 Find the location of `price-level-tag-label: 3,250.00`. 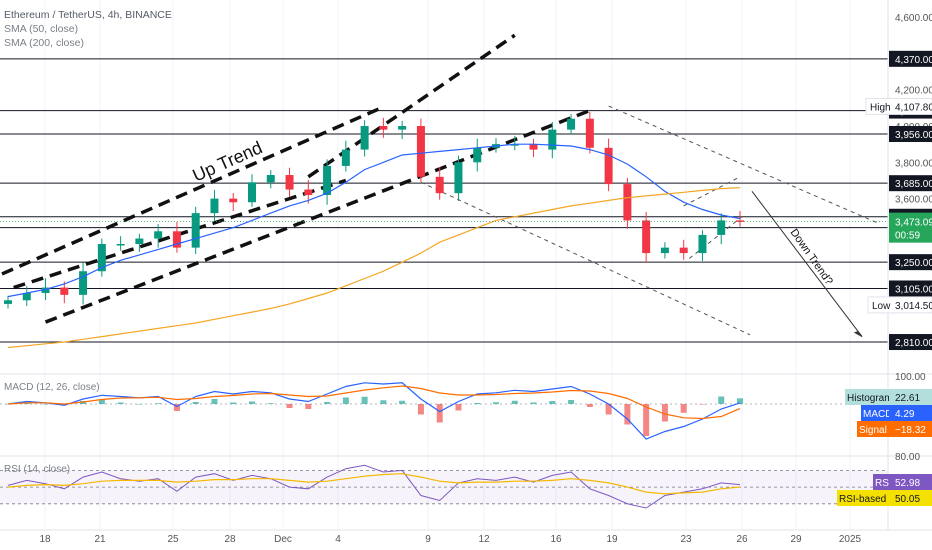

price-level-tag-label: 3,250.00 is located at coordinates (913, 263).